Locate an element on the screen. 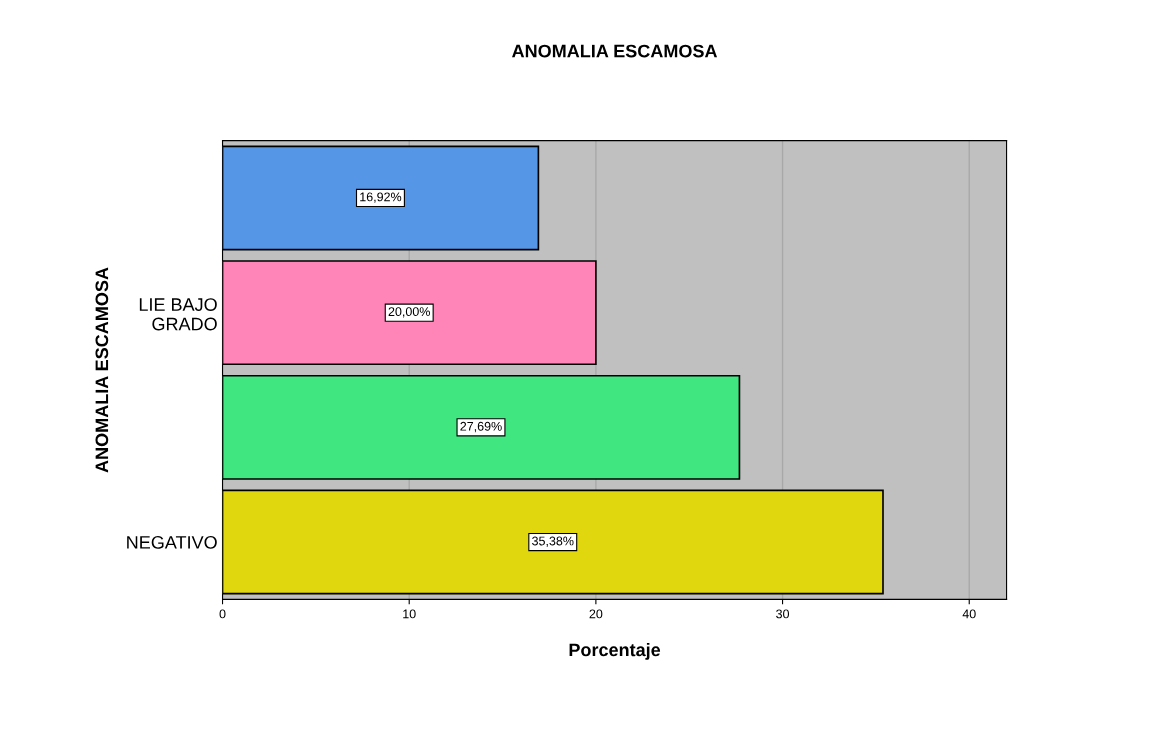 Image resolution: width=1153 pixels, height=740 pixels. chart-title: ANOMALIA ESCAMOSA is located at coordinates (615, 51).